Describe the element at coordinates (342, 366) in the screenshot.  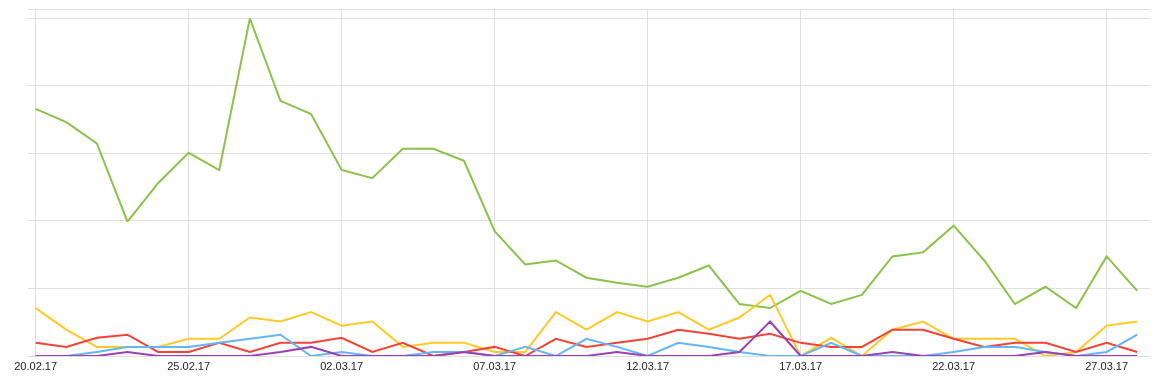
I see `x-tick-label: 02.03.17` at that location.